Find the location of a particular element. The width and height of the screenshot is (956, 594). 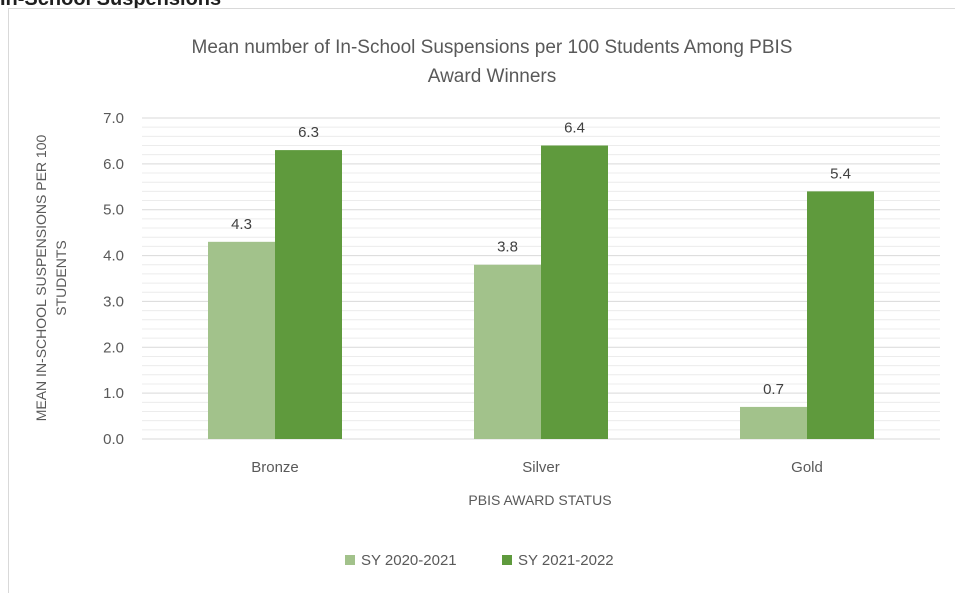

y-tick-label: 0.0 is located at coordinates (113, 439).